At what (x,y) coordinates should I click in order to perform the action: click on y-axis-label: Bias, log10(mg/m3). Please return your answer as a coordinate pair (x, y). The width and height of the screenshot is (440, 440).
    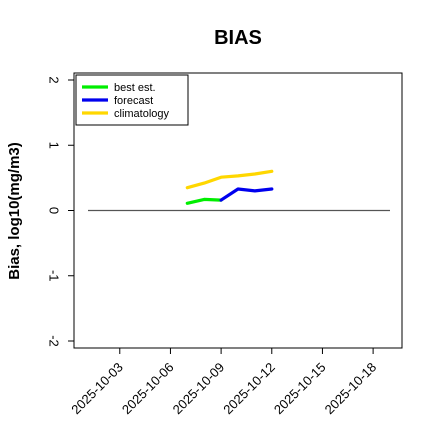
    Looking at the image, I should click on (14, 211).